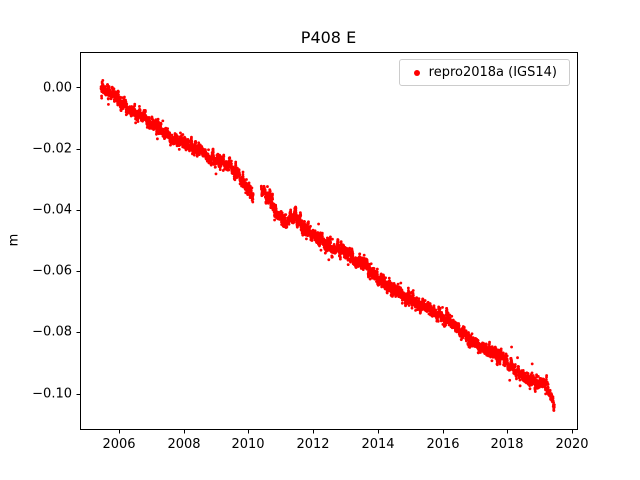 The height and width of the screenshot is (480, 640). Describe the element at coordinates (248, 444) in the screenshot. I see `x-tick-label: 2010` at that location.